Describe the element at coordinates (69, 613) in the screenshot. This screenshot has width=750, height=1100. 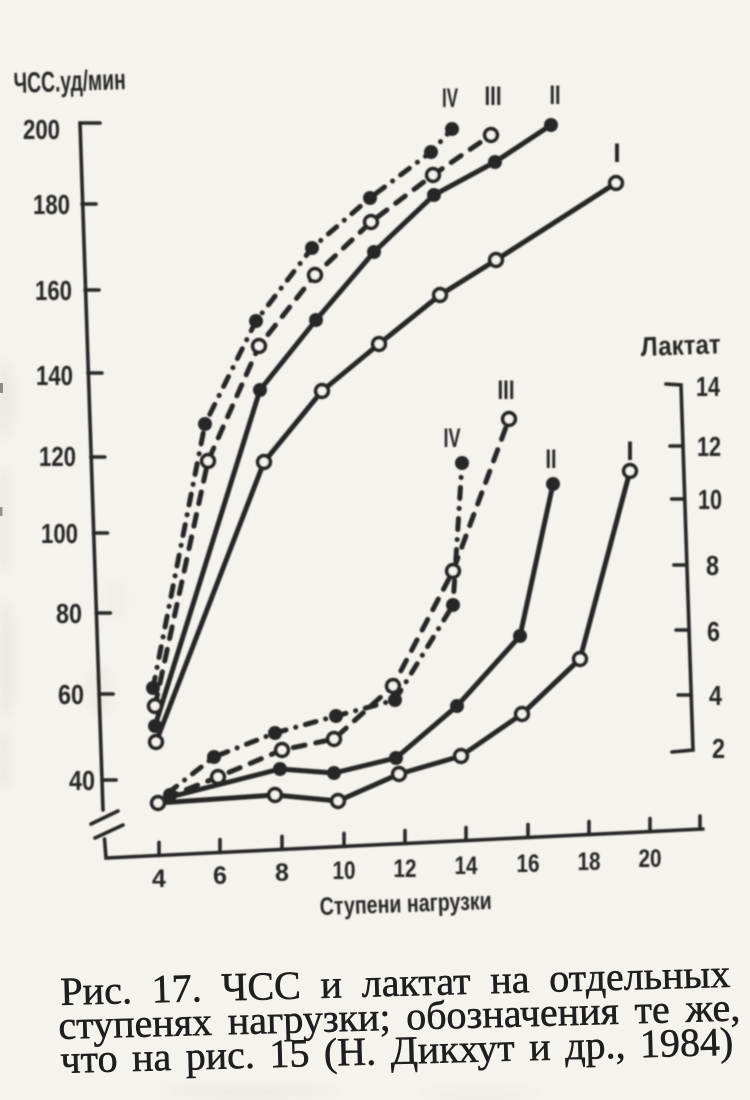
I see `svg-text: 80` at that location.